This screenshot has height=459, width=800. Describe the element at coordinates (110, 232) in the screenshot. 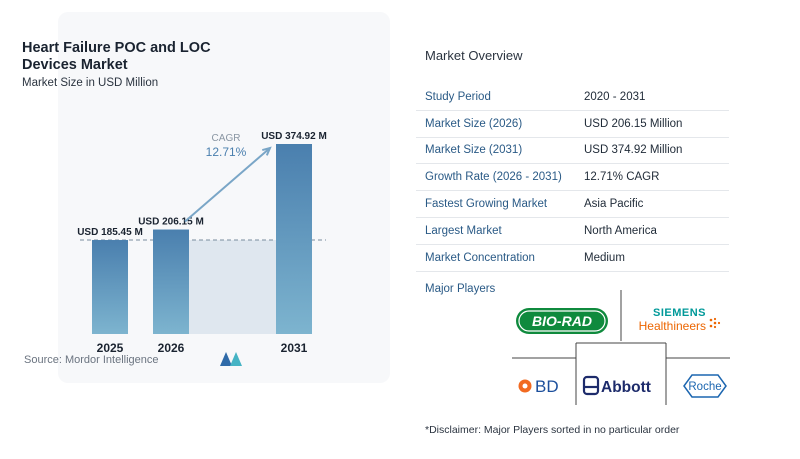

I see `data-label: USD 185.45 M` at that location.